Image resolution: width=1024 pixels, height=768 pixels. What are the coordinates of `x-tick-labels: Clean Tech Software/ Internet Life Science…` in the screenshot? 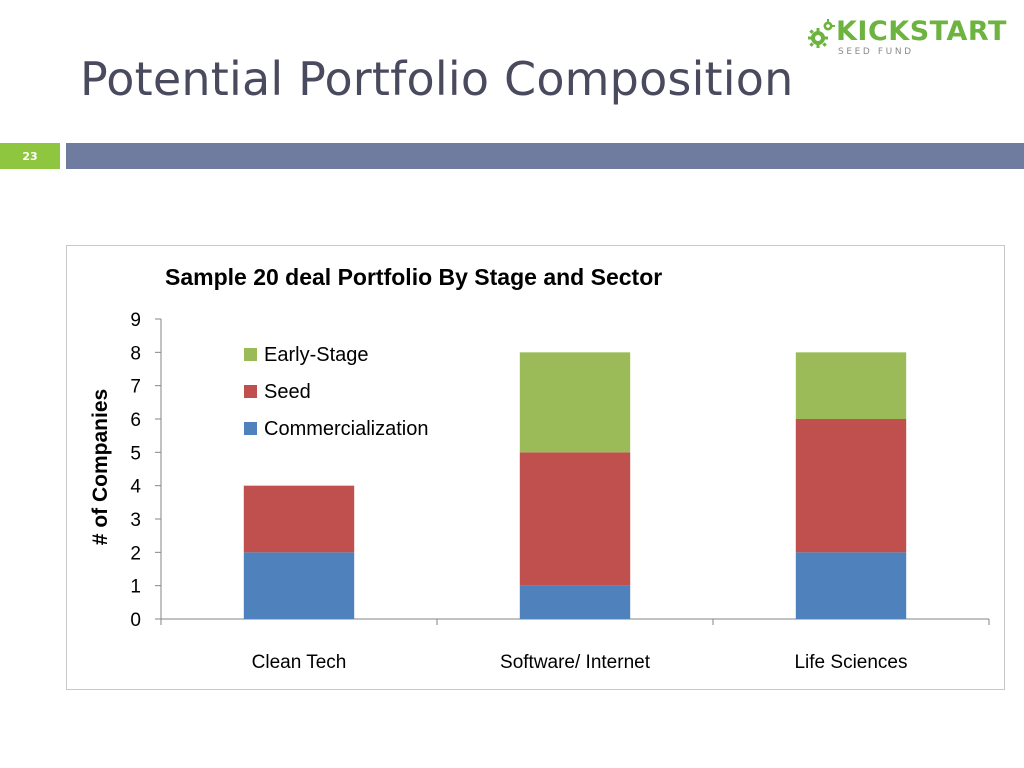 It's located at (580, 662).